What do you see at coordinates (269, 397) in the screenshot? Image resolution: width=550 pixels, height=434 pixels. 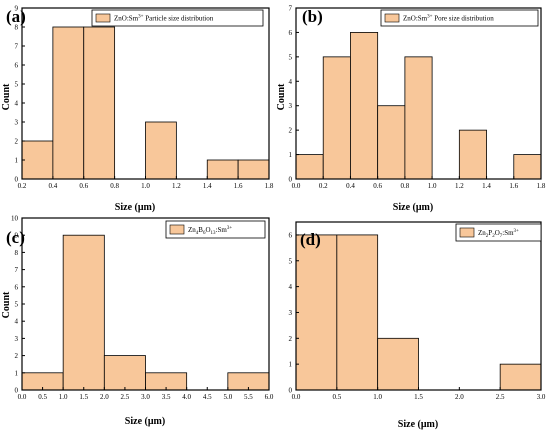 I see `x-tick-label: 6.0` at bounding box center [269, 397].